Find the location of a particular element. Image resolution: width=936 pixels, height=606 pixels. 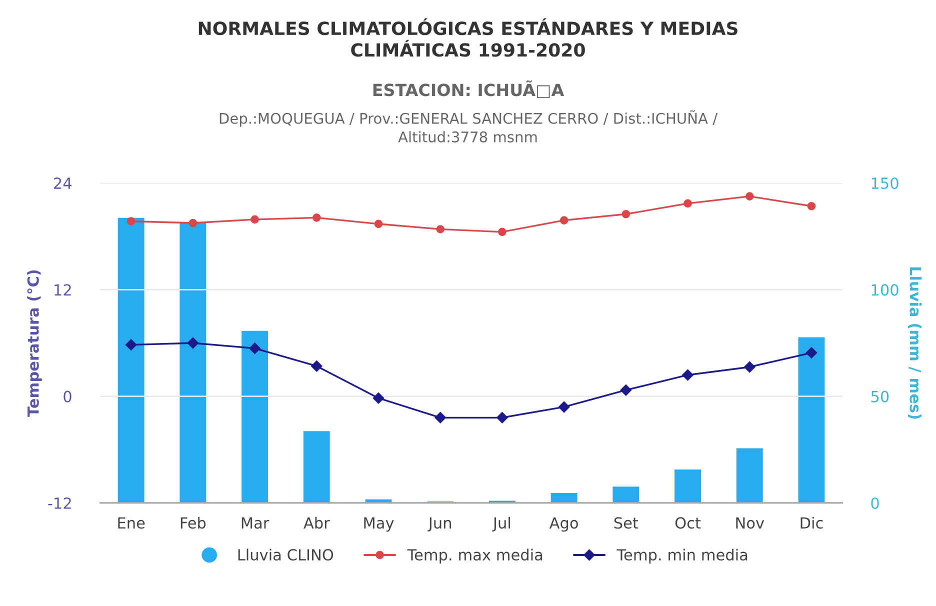

x-tick-label: Oct is located at coordinates (688, 523).